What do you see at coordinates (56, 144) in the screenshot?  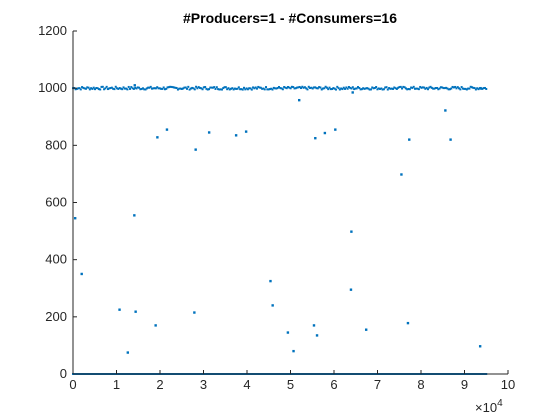 I see `y-tick-label: 800` at bounding box center [56, 144].